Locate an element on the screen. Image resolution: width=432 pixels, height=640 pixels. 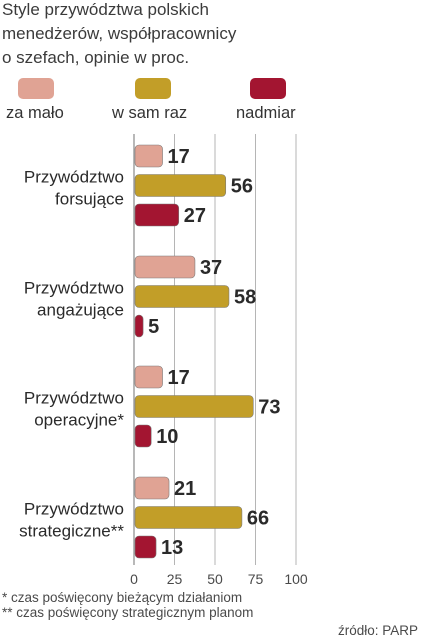
bar-value-label-3-0: 21 is located at coordinates (185, 489).